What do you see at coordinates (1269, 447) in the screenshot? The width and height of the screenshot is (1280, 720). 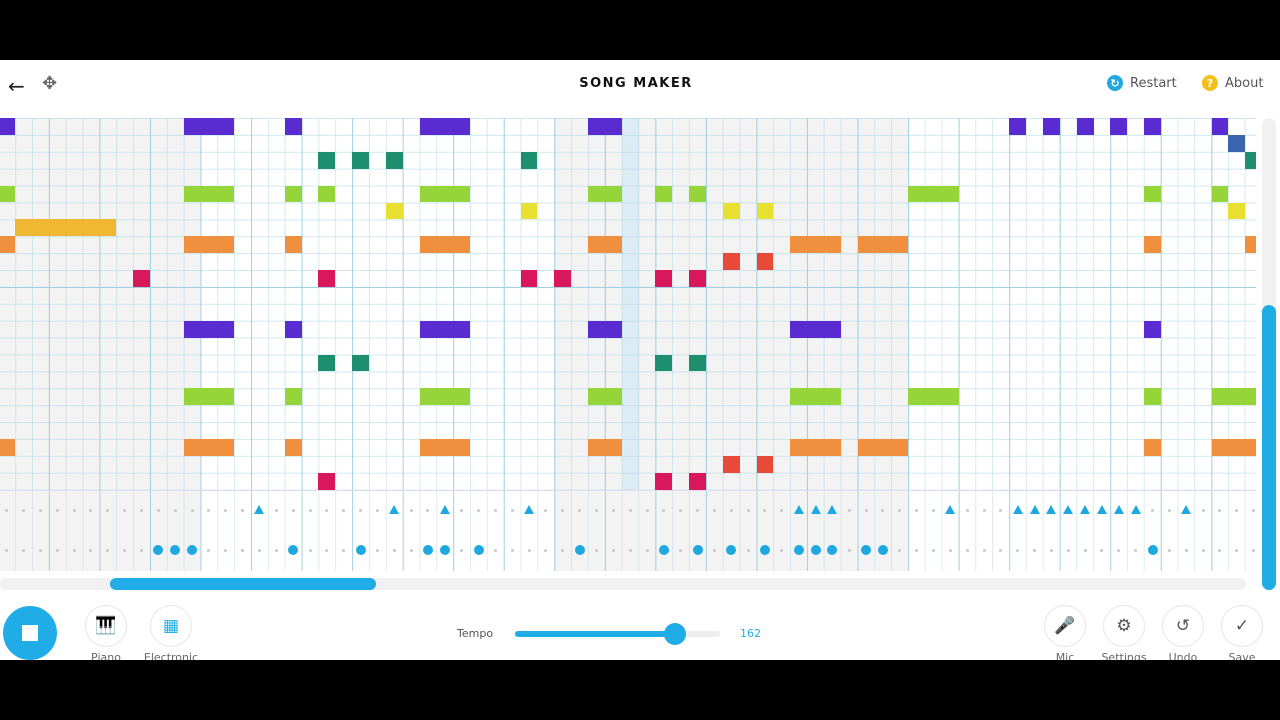 I see `vertical-scroll-thumb` at bounding box center [1269, 447].